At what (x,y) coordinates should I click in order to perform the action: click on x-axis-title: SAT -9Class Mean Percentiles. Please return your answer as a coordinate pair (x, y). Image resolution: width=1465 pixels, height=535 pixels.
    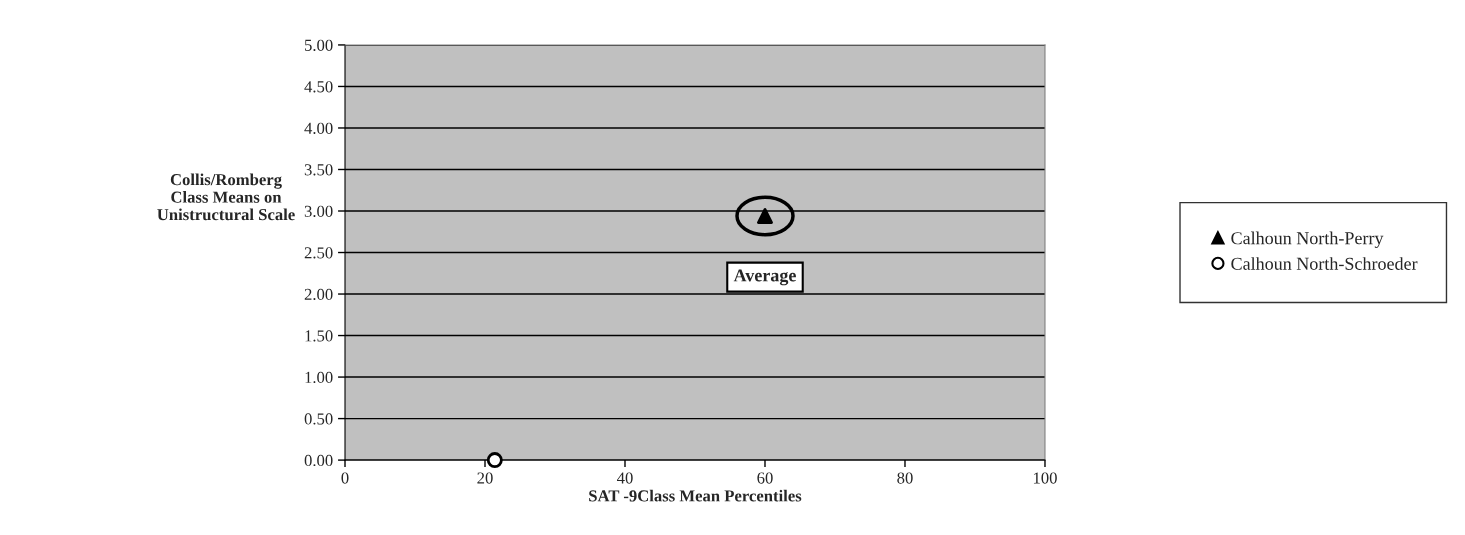
    Looking at the image, I should click on (695, 495).